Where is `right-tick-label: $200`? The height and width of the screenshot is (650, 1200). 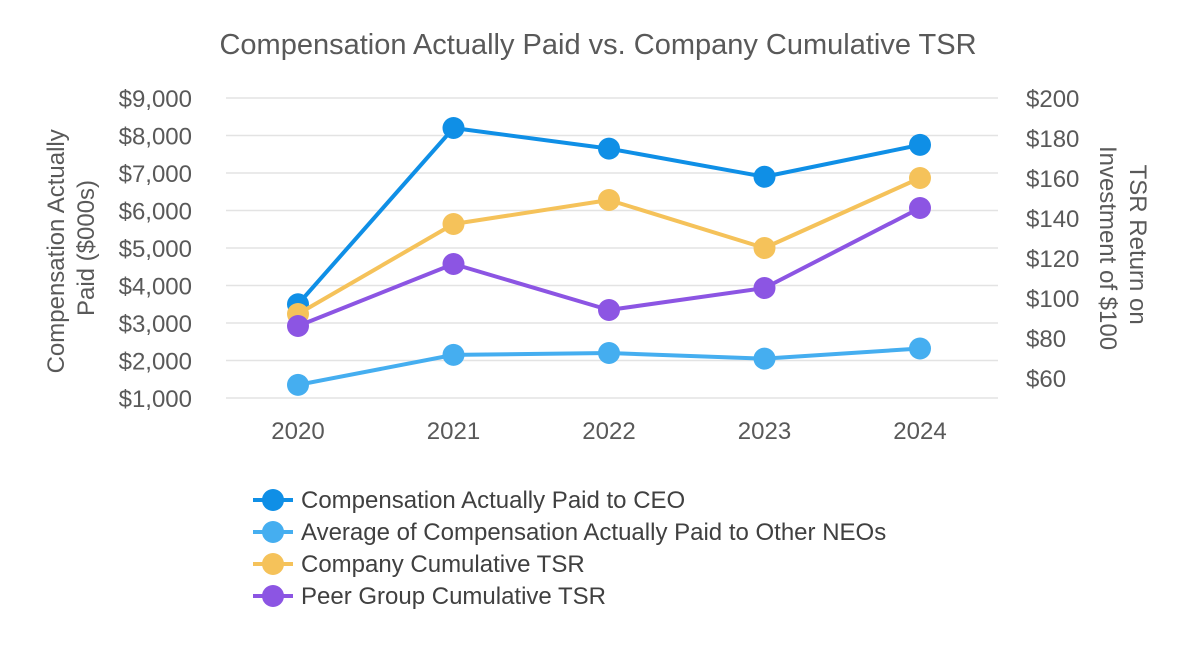 right-tick-label: $200 is located at coordinates (1052, 99).